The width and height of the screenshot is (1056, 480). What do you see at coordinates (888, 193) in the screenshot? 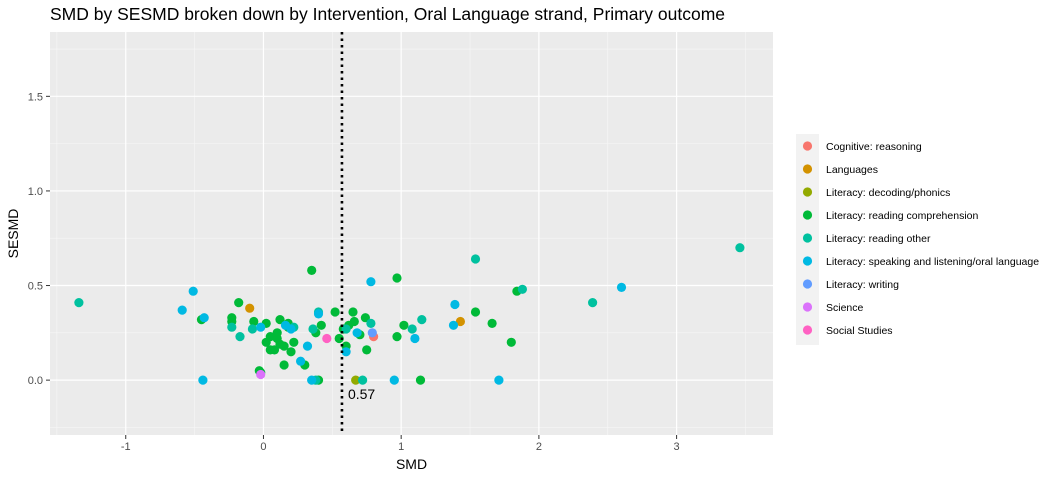
I see `legend-label: Literacy: decoding/phonics` at bounding box center [888, 193].